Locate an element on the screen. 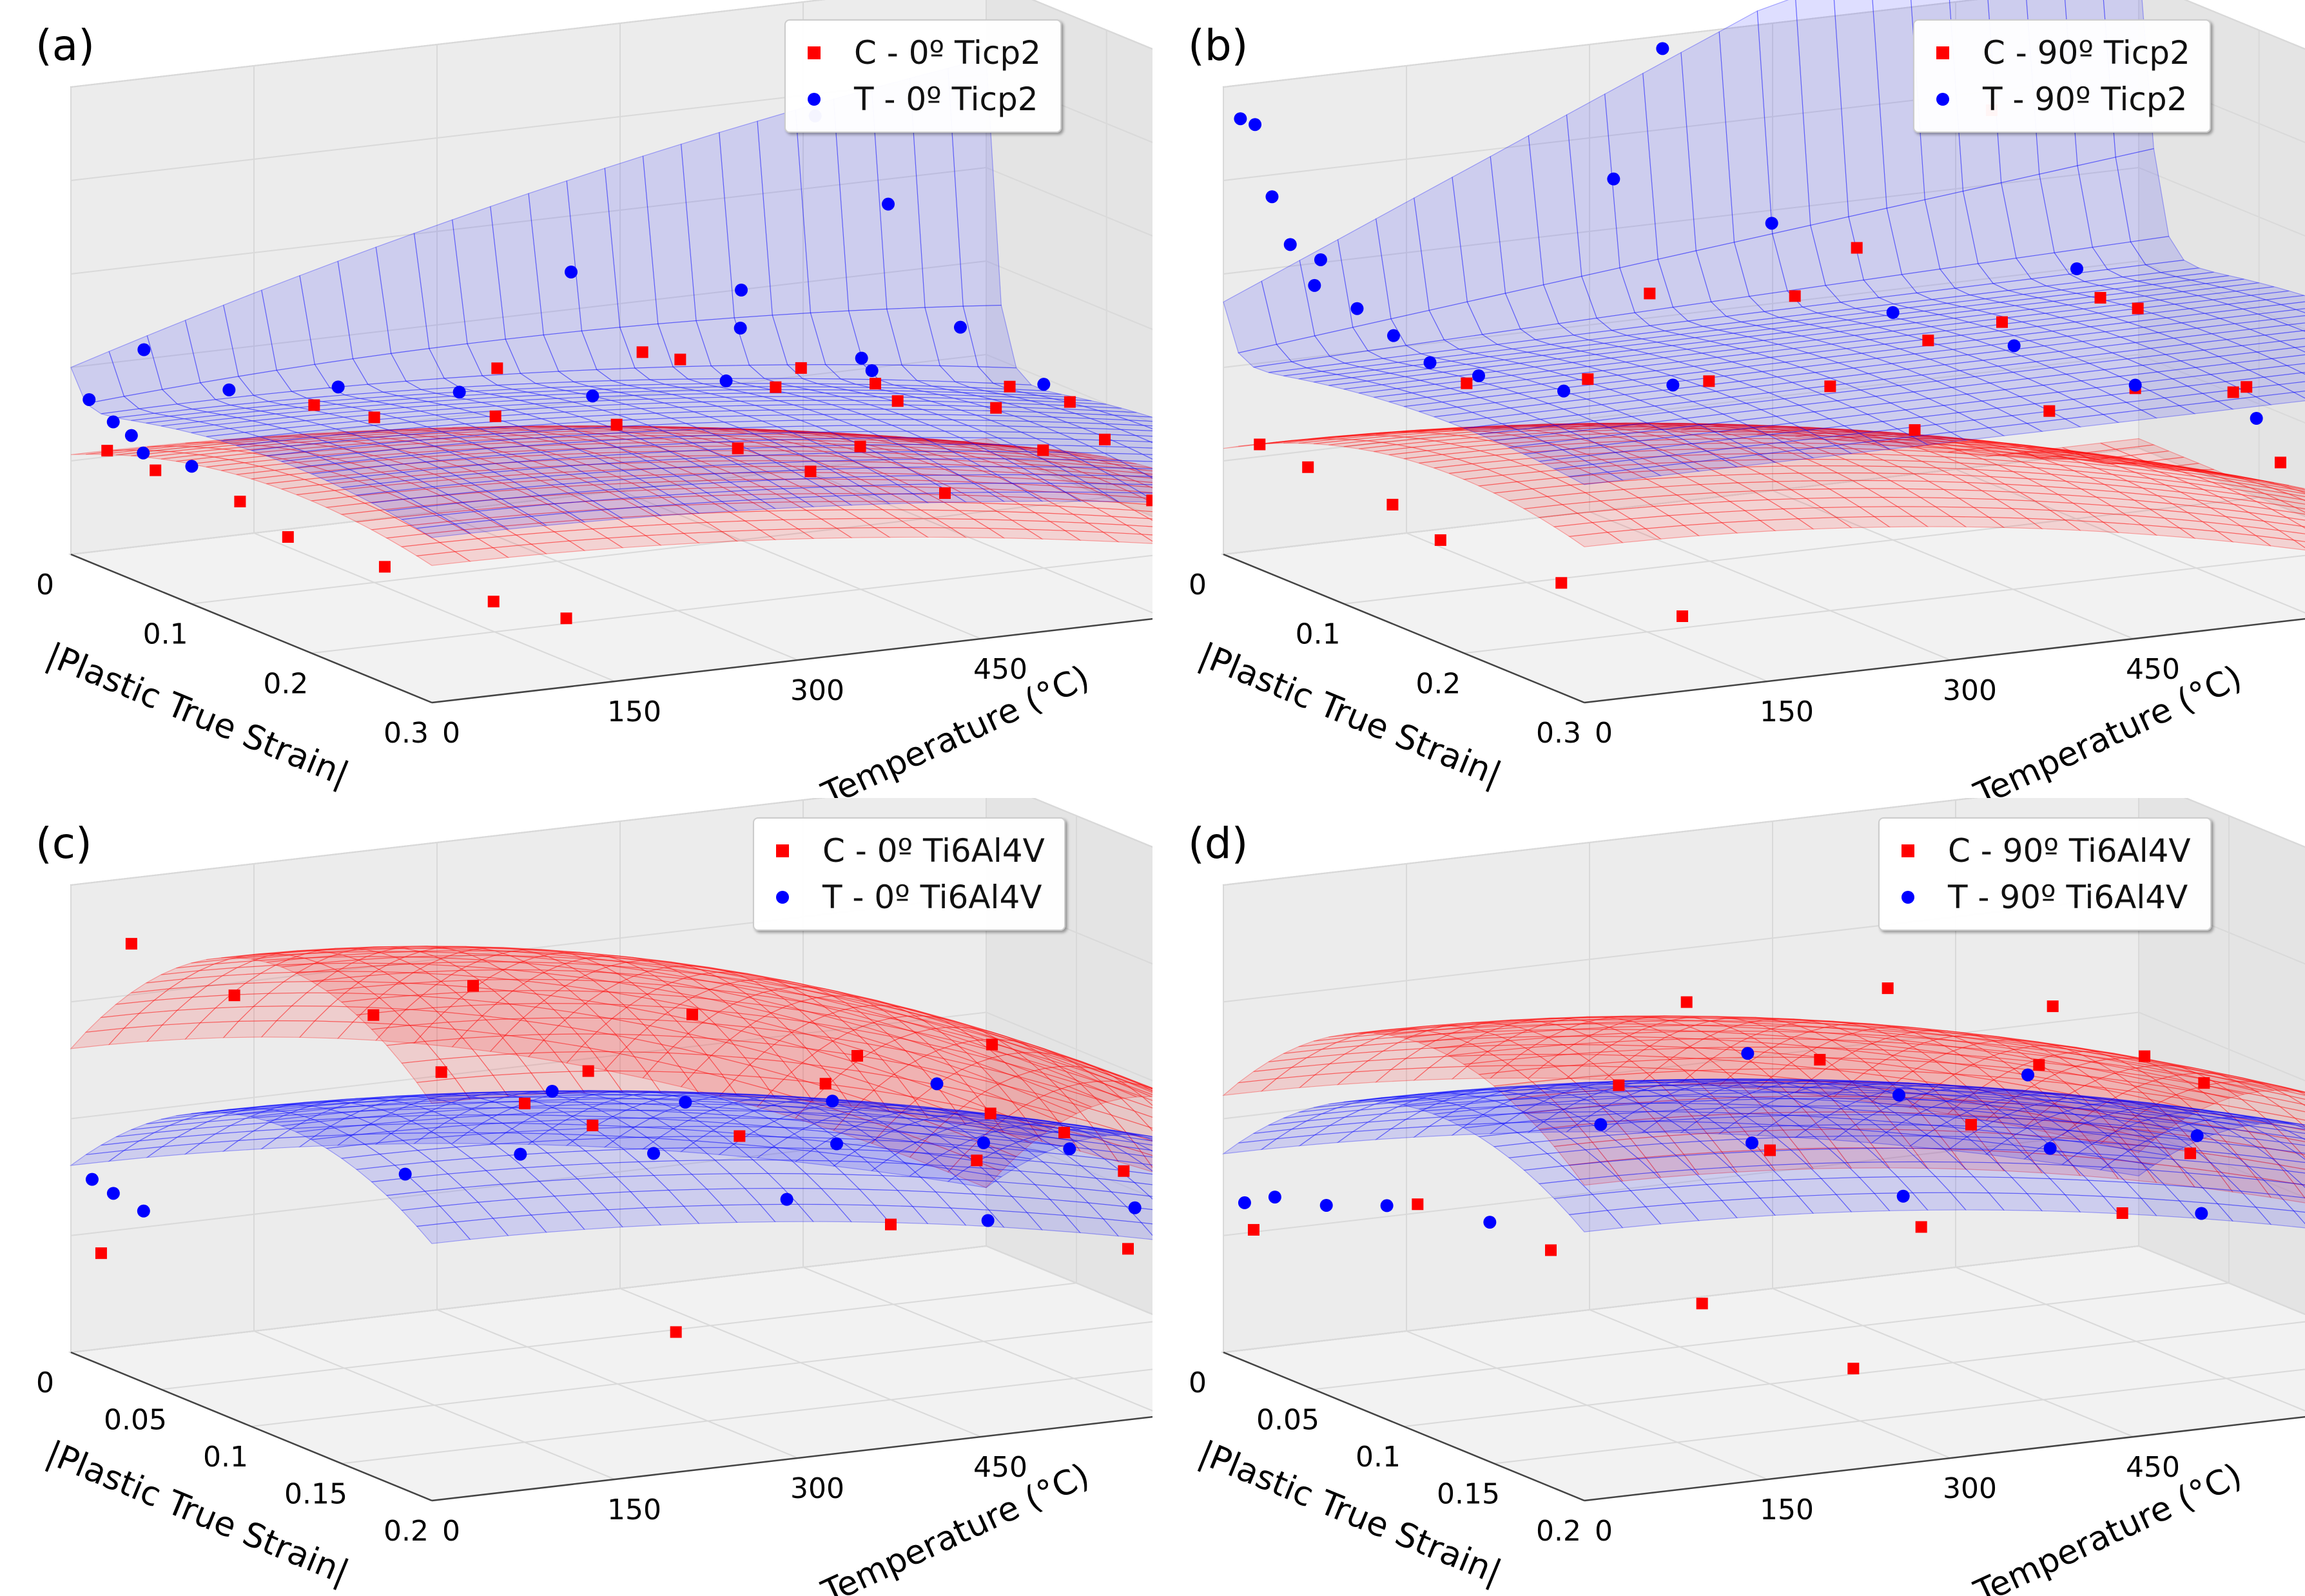  fitted-surfaces is located at coordinates (611, 312).